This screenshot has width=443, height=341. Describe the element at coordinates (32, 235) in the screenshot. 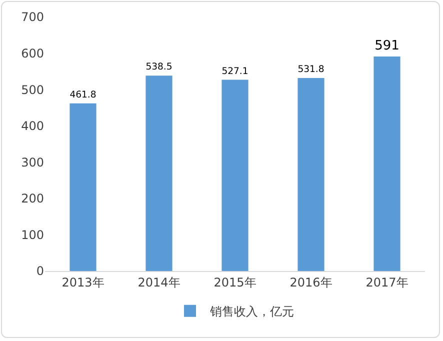

I see `y-tick-label: 100` at that location.